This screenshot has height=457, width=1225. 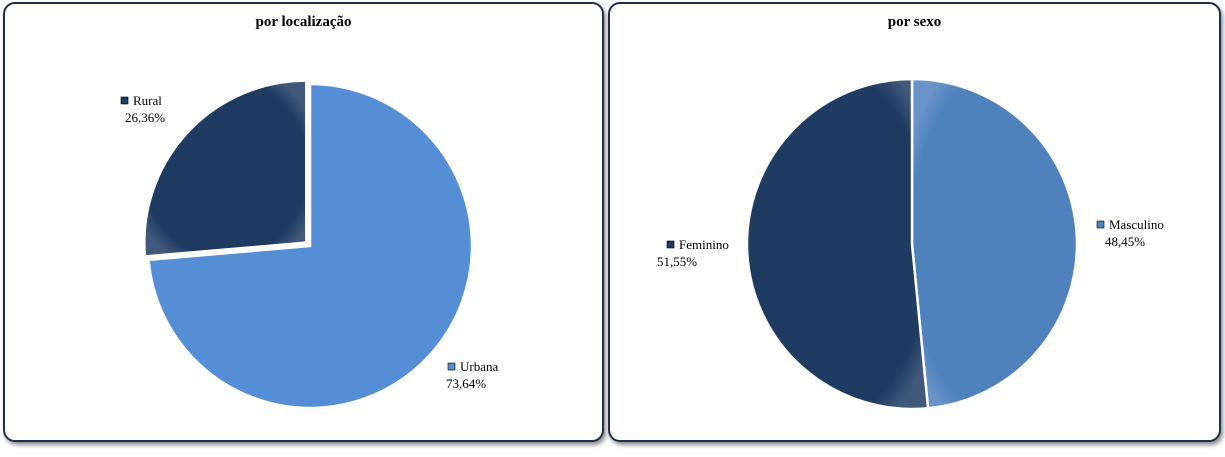 I want to click on slice-label-rural: Rural, so click(x=147, y=100).